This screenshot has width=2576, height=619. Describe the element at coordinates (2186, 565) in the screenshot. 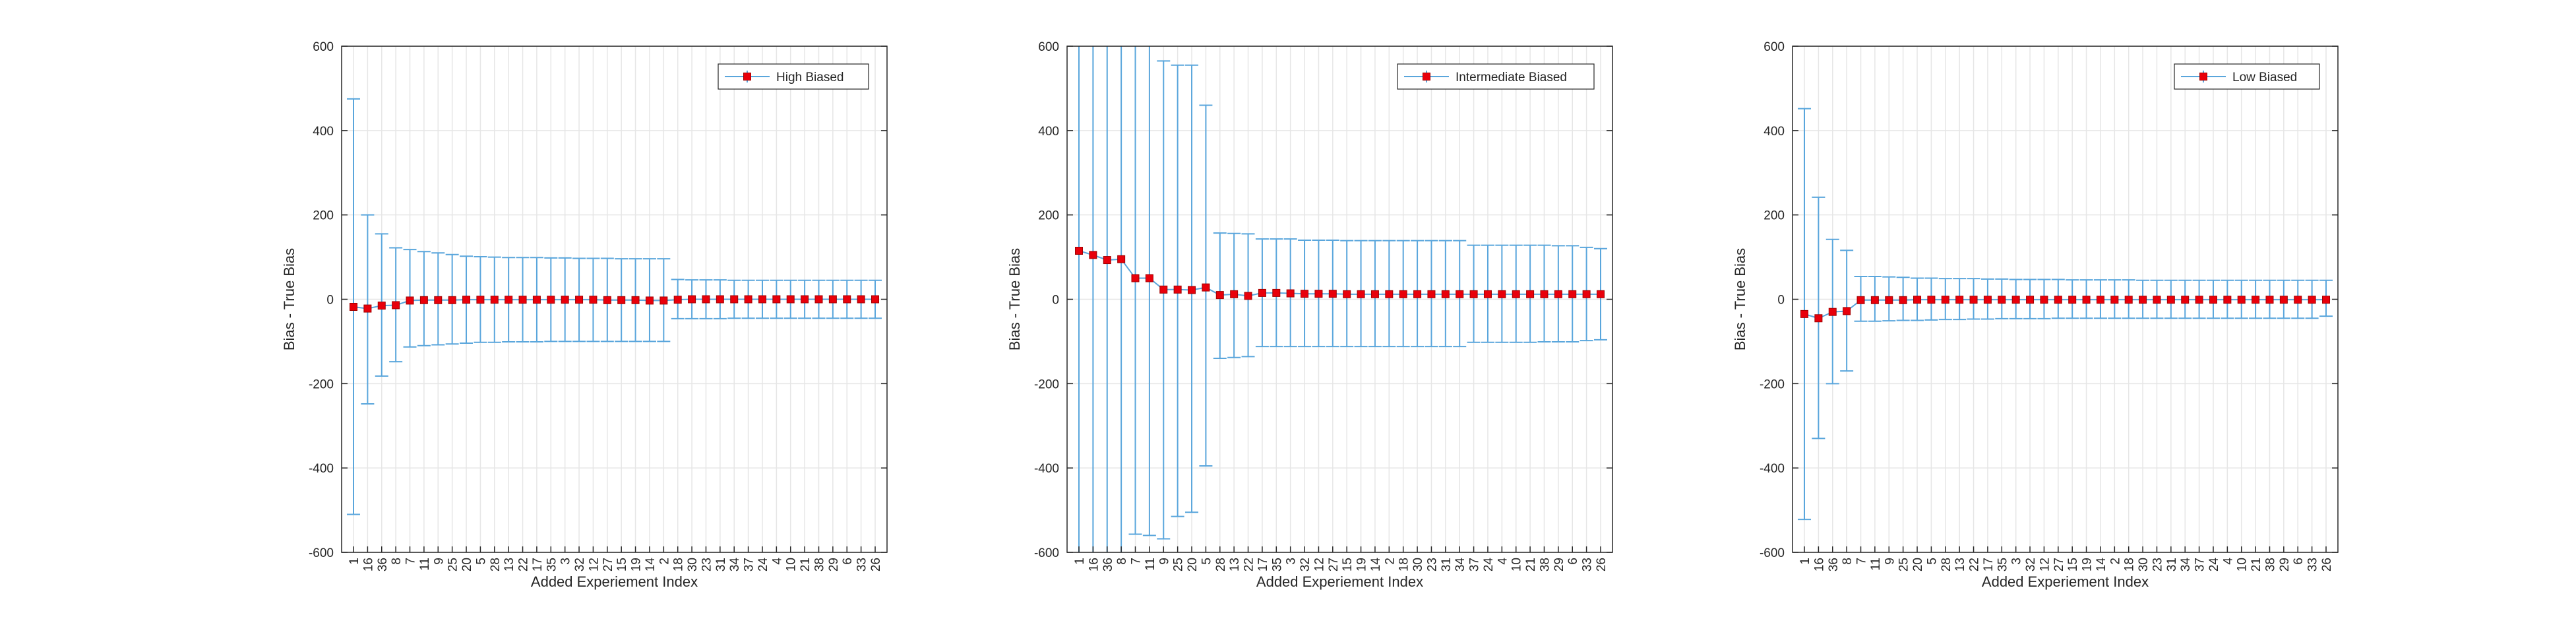

I see `x-tick-label: 34` at that location.